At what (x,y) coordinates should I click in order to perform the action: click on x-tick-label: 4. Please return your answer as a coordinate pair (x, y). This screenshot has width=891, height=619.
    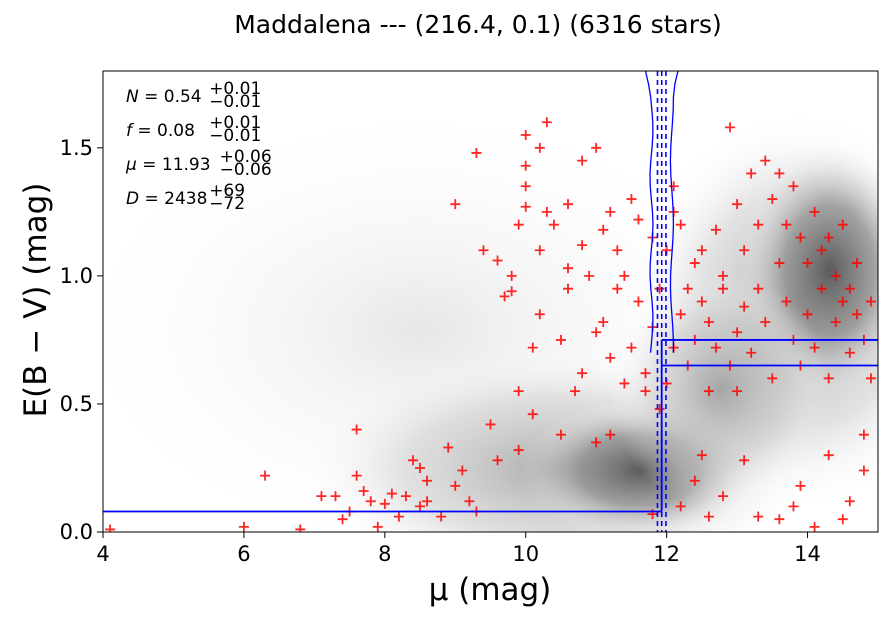
    Looking at the image, I should click on (102, 554).